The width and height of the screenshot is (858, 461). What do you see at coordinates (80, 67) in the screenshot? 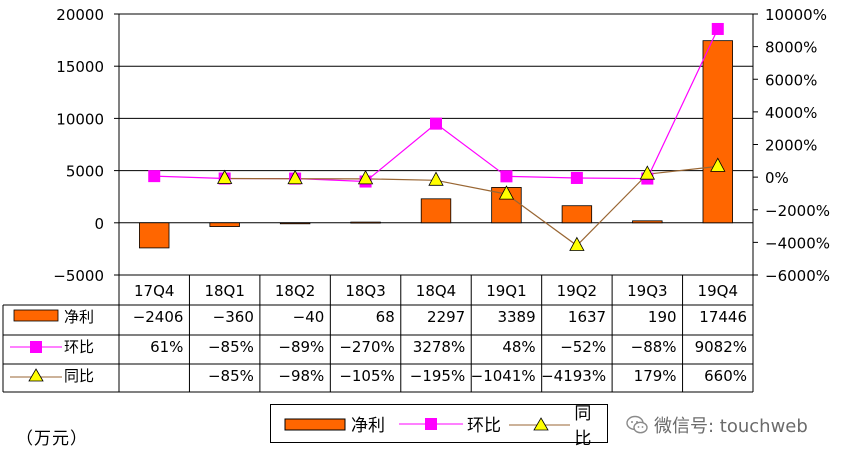
I see `left-tick-label: 15000` at bounding box center [80, 67].